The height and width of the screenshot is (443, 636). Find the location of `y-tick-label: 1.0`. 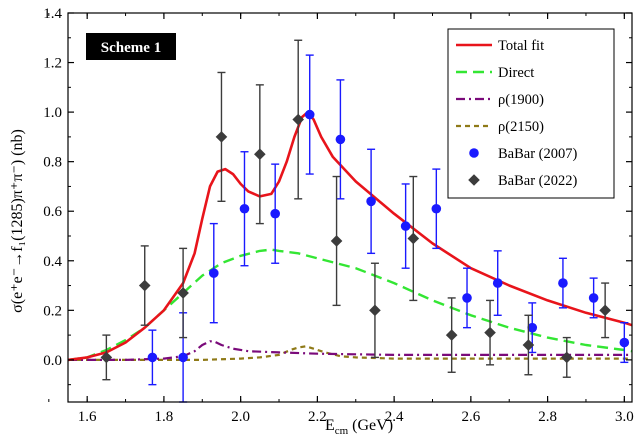

y-tick-label: 1.0 is located at coordinates (52, 113).